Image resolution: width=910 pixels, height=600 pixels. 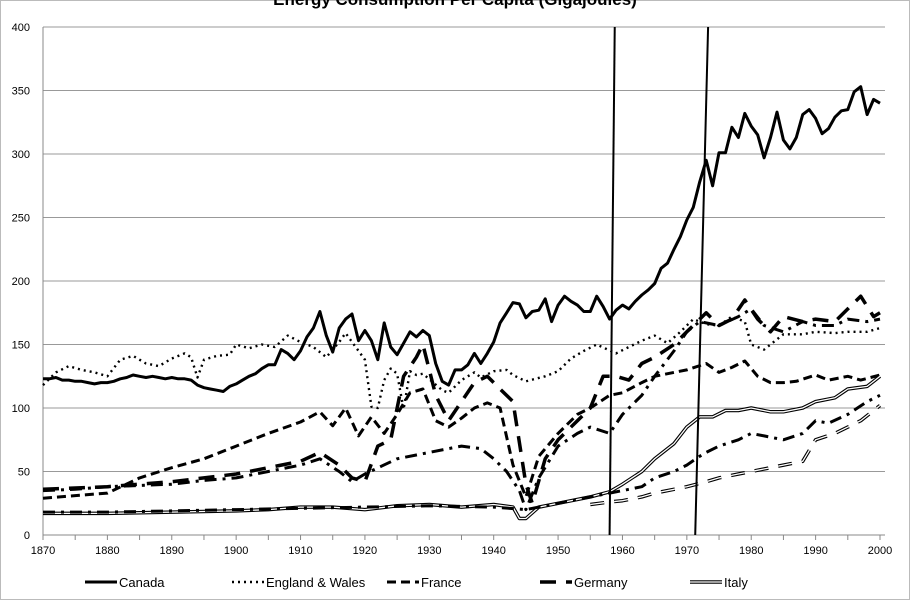 I want to click on legend-label: England & Wales, so click(x=316, y=582).